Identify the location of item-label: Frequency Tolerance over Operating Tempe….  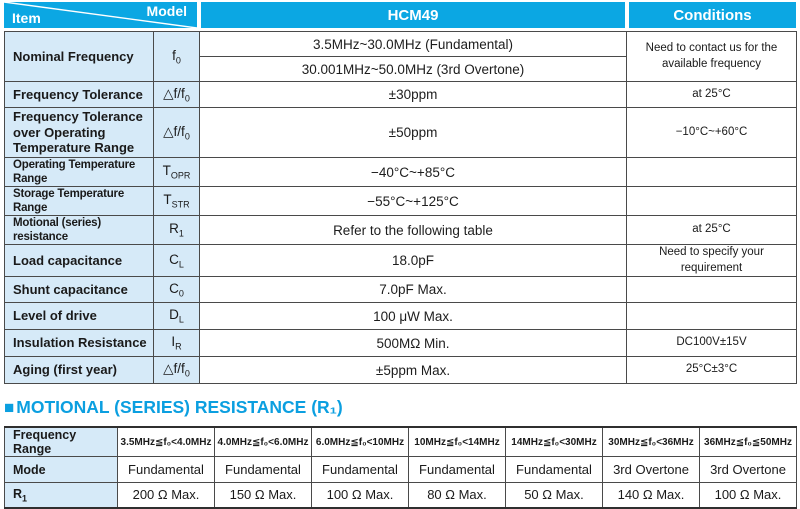
(79, 132).